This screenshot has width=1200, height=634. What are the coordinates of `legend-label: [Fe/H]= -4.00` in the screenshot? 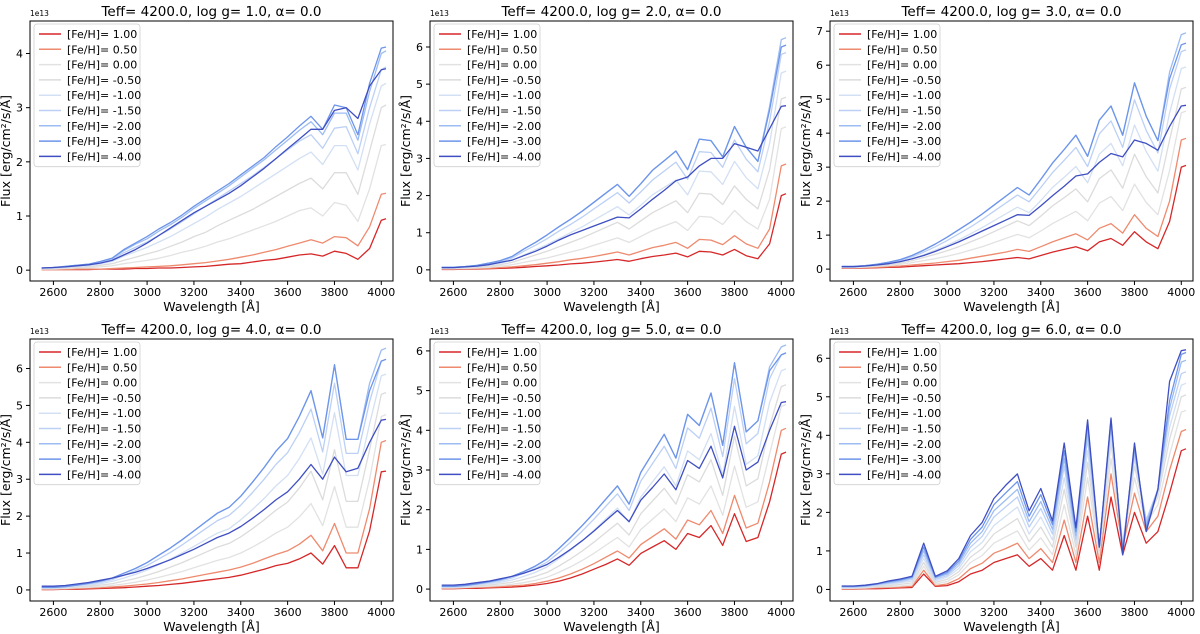 It's located at (504, 156).